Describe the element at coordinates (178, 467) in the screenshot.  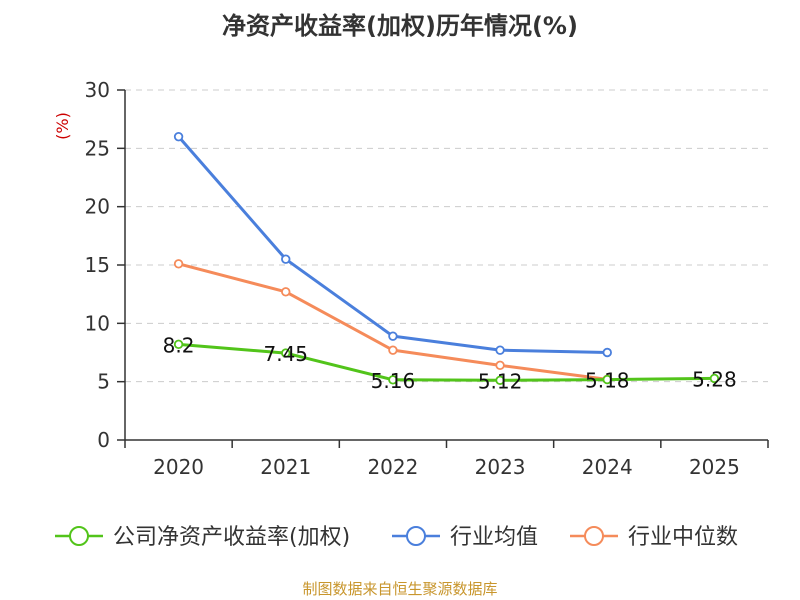
I see `x-tick-label: 2020` at that location.